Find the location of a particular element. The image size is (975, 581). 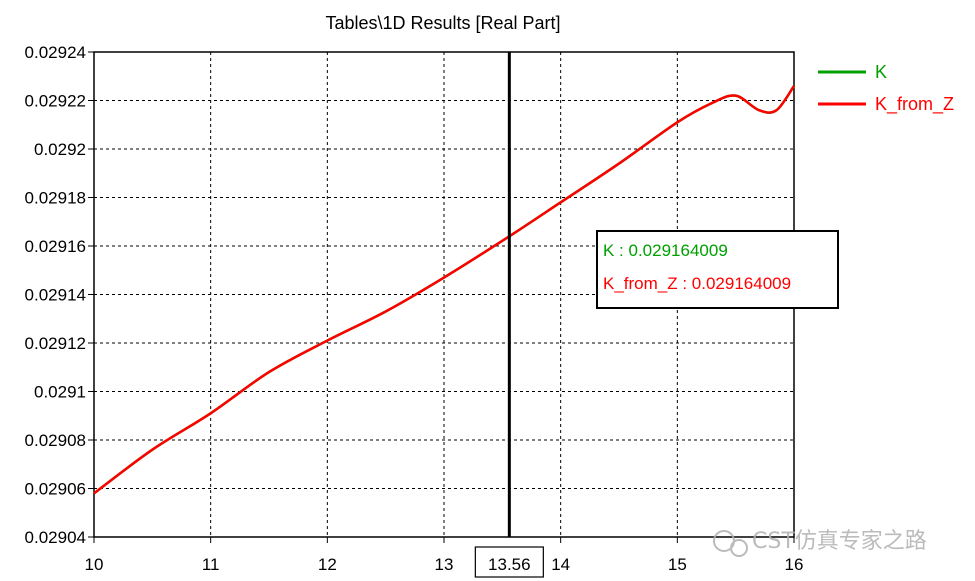

marker-x-label-box: 13.56 is located at coordinates (509, 562).